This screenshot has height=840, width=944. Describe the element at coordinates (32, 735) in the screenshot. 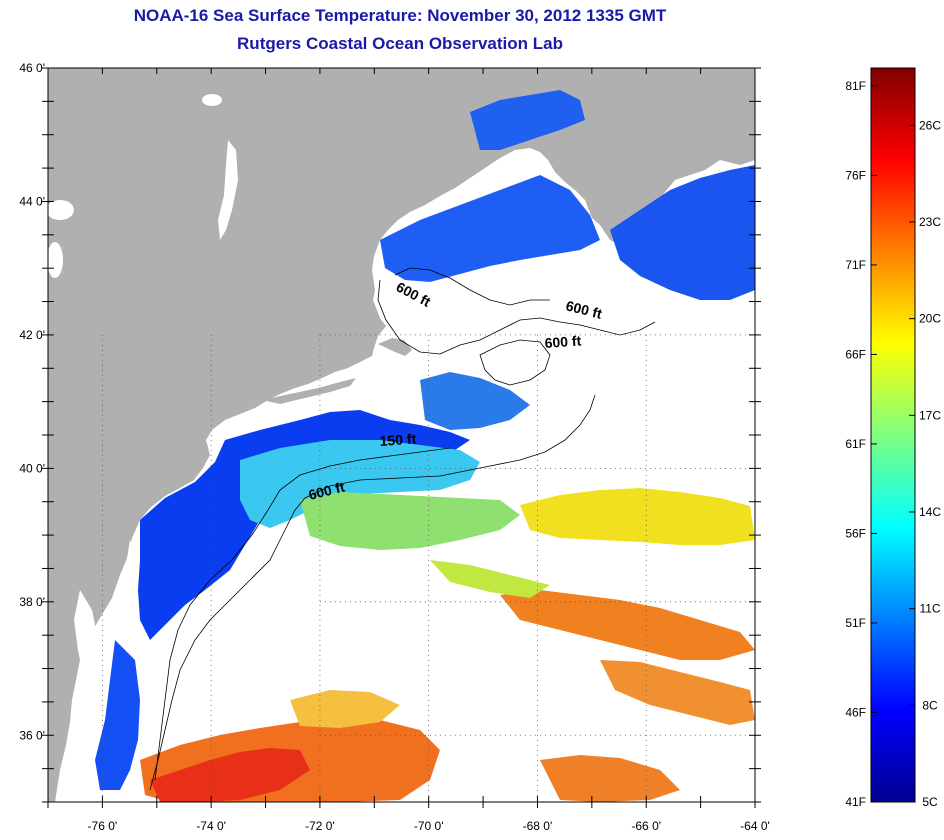

I see `latitude-label: 36 0'` at that location.